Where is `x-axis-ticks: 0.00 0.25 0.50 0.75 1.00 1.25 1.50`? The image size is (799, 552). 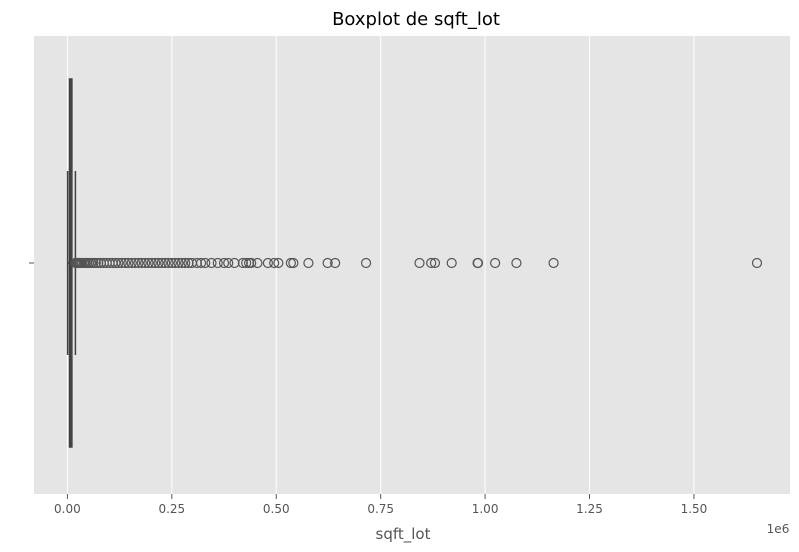
x-axis-ticks: 0.00 0.25 0.50 0.75 1.00 1.25 1.50 is located at coordinates (380, 505).